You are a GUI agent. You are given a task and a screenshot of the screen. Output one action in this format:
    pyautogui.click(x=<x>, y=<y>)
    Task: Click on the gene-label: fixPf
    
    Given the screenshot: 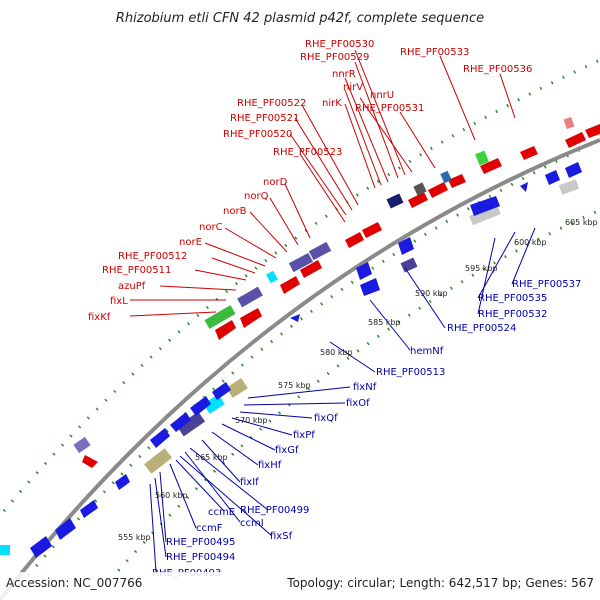 What is the action you would take?
    pyautogui.click(x=304, y=435)
    